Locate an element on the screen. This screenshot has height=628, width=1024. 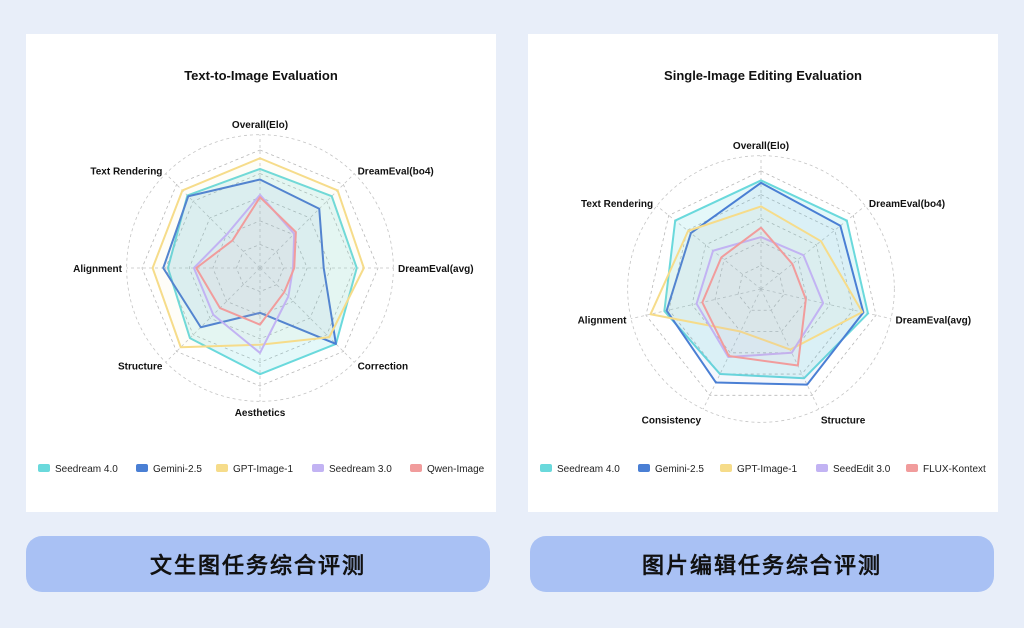
series-qwen-image is located at coordinates (246, 261).